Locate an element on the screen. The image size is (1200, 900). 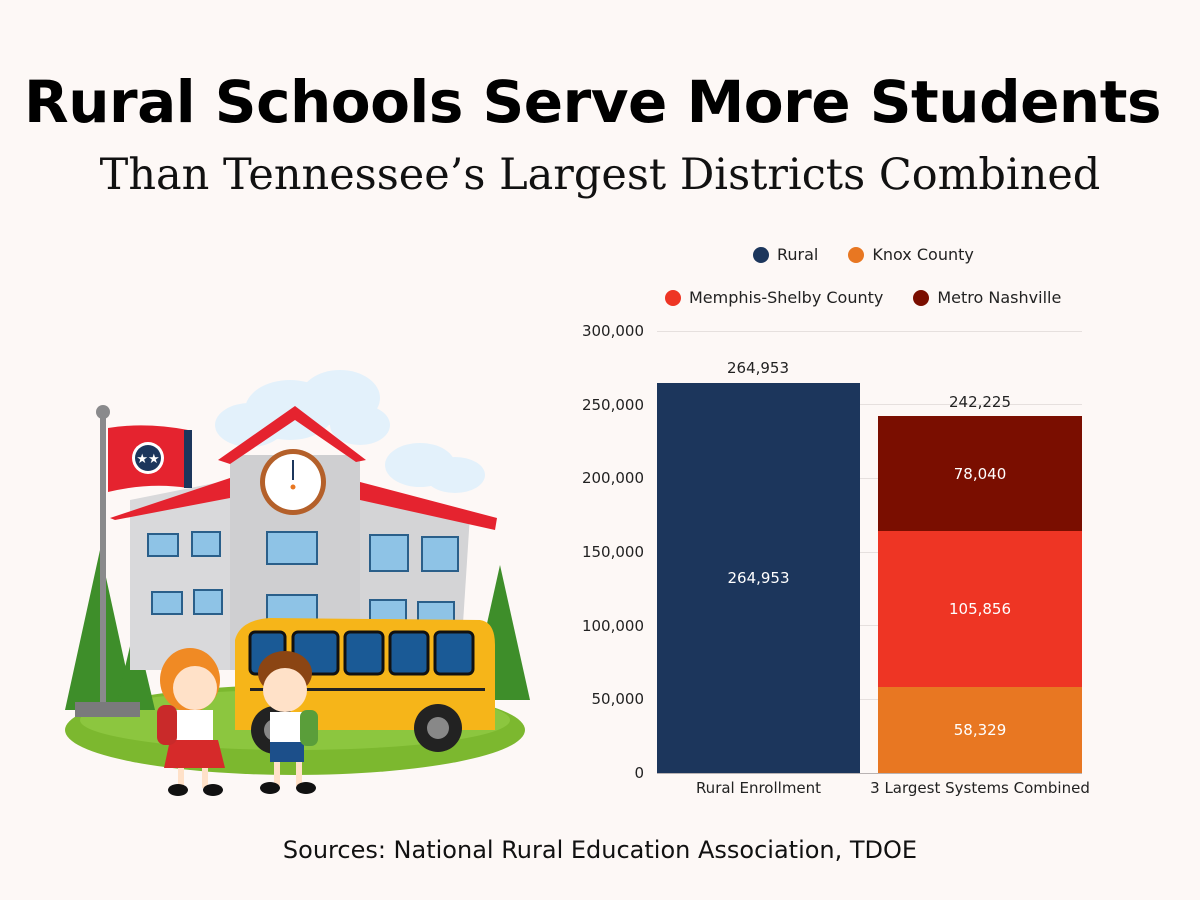
y-tick: 200,000 is located at coordinates (612, 478).